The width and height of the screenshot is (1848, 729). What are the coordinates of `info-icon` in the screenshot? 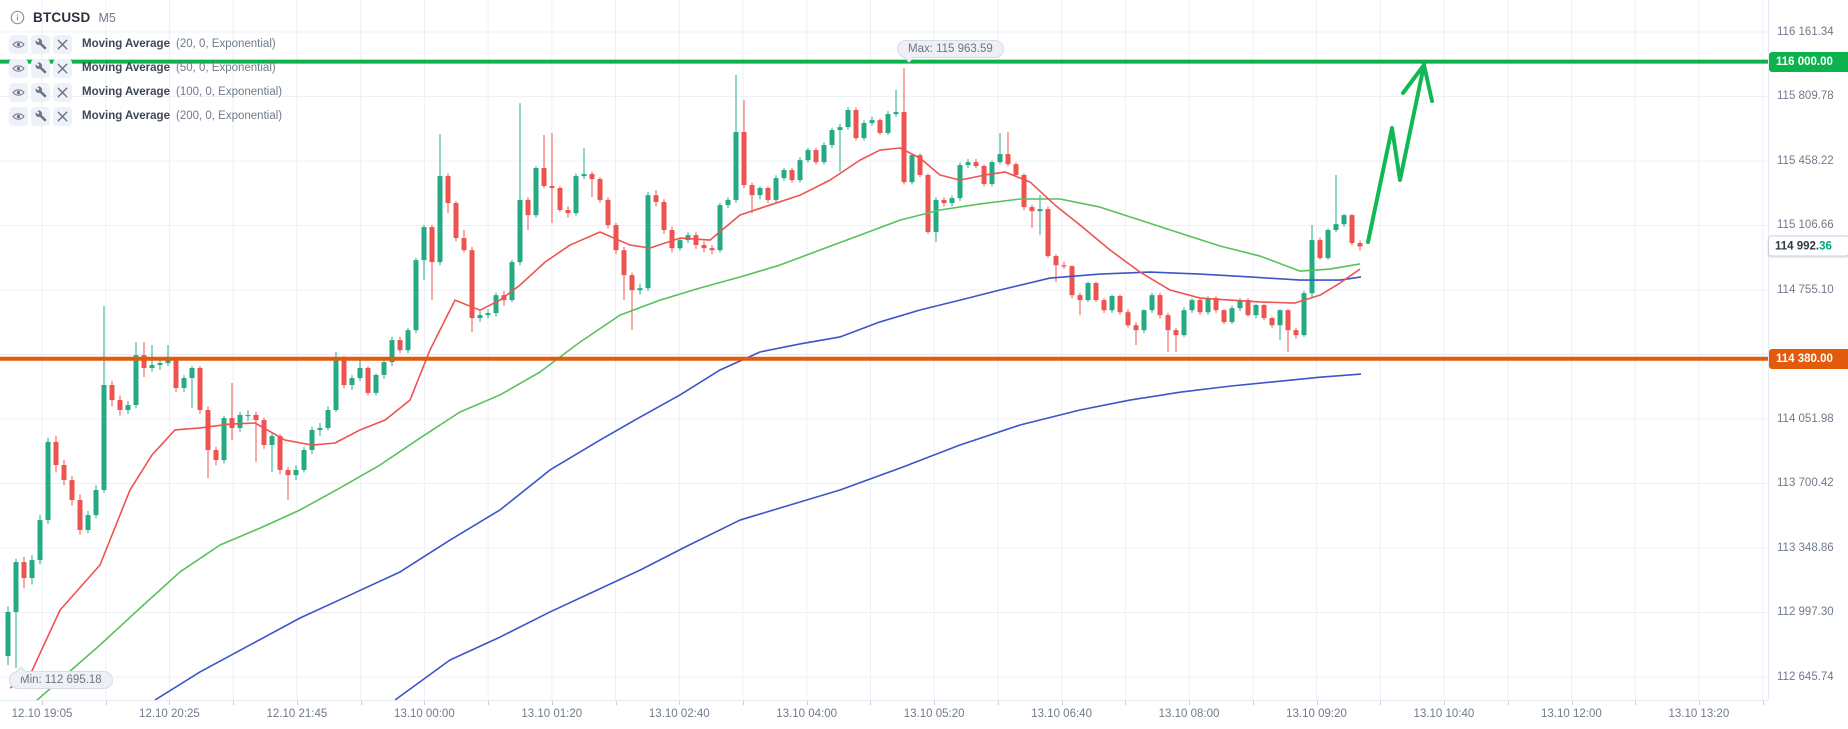 It's located at (17, 17).